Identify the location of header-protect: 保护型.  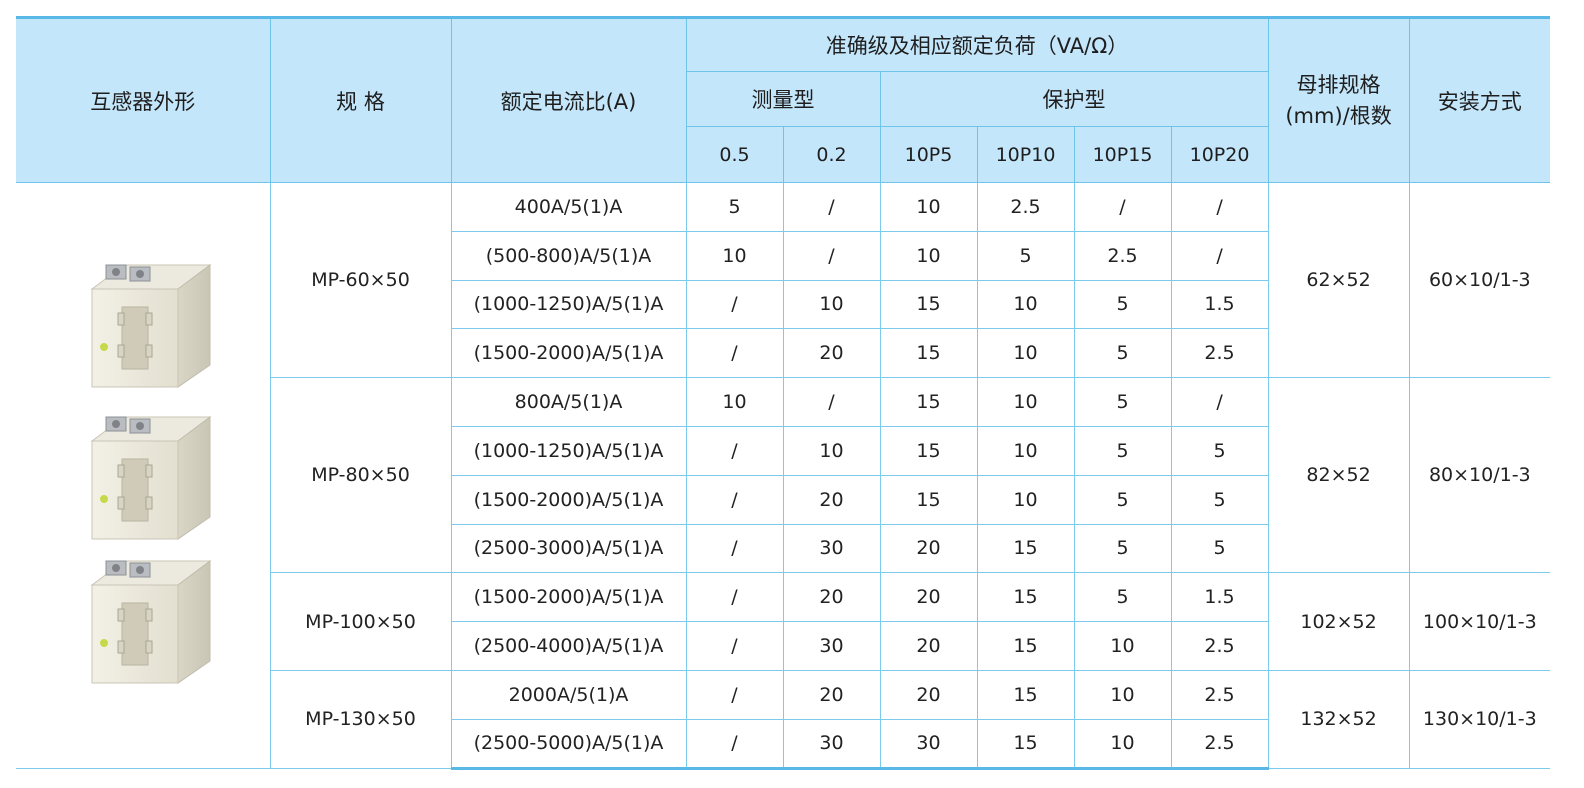
(1074, 99).